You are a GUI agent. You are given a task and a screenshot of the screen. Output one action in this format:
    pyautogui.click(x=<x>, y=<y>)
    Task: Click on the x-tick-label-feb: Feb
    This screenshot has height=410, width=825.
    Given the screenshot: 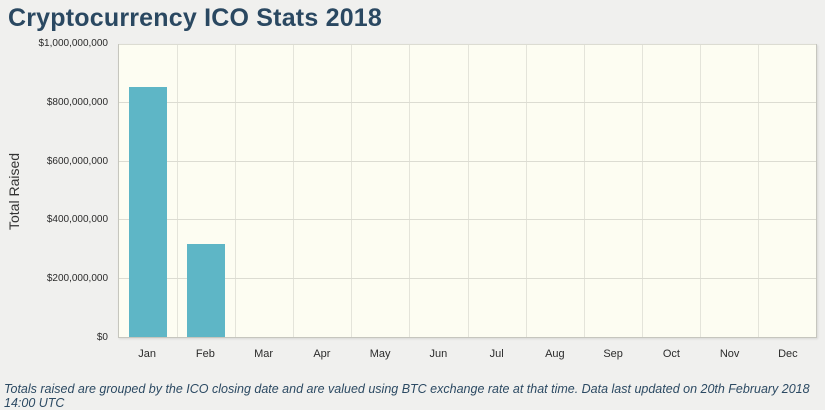 What is the action you would take?
    pyautogui.click(x=205, y=354)
    